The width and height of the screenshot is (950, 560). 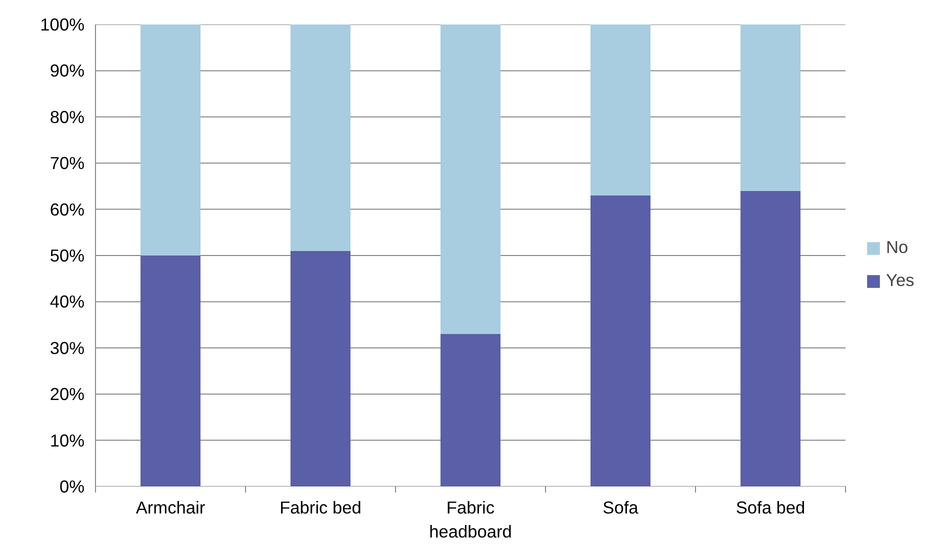 What do you see at coordinates (67, 209) in the screenshot?
I see `y-tick-label: 60%` at bounding box center [67, 209].